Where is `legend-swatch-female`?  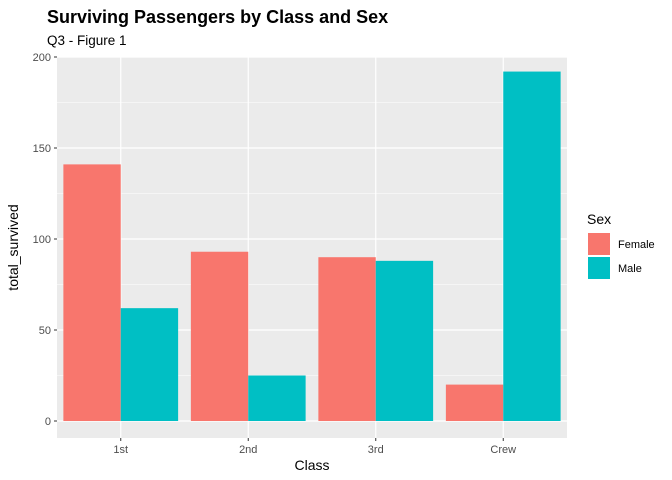
legend-swatch-female is located at coordinates (599, 244).